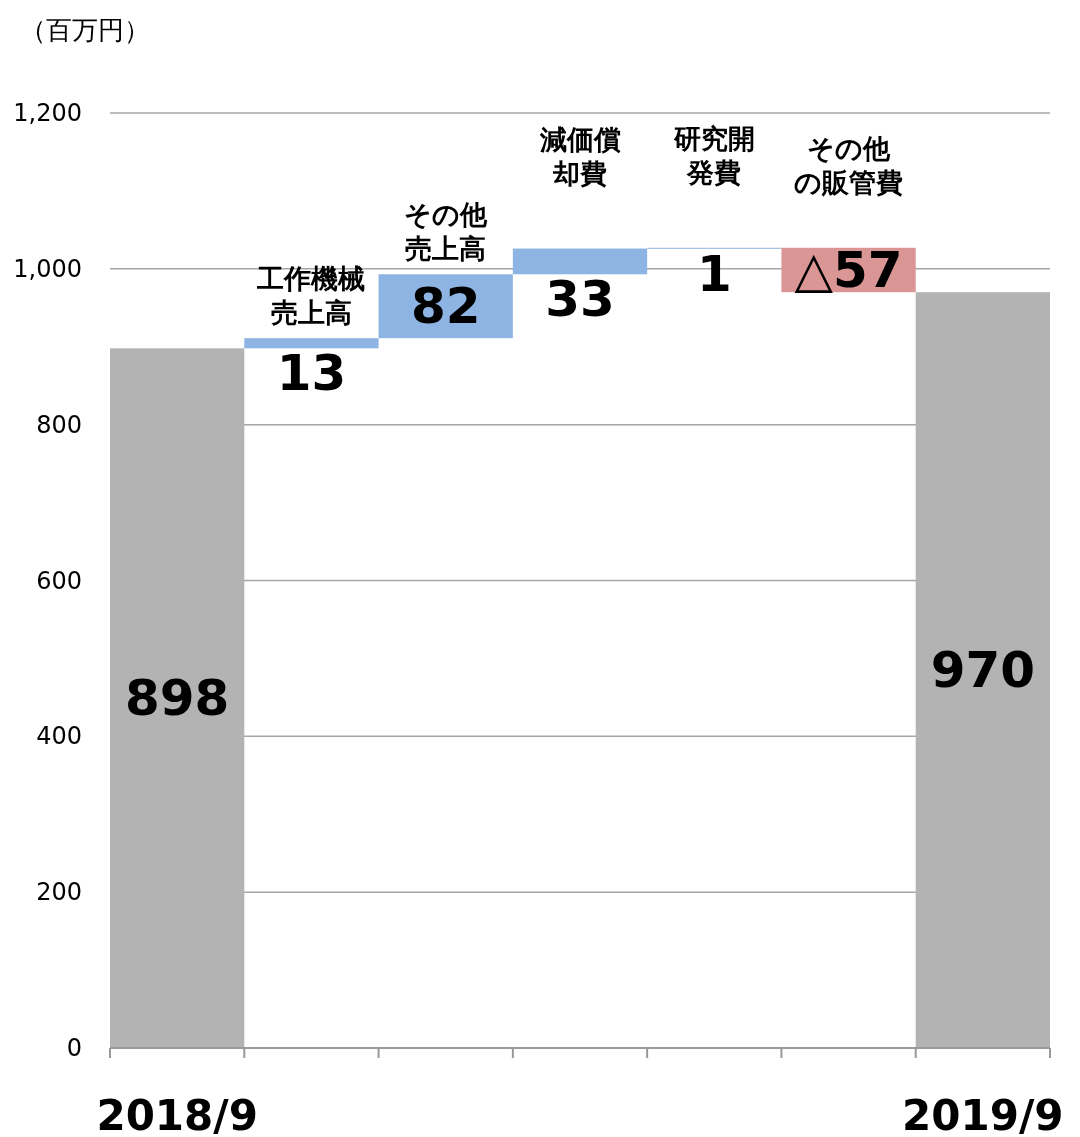 This screenshot has width=1080, height=1137. I want to click on data-label: △57, so click(848, 270).